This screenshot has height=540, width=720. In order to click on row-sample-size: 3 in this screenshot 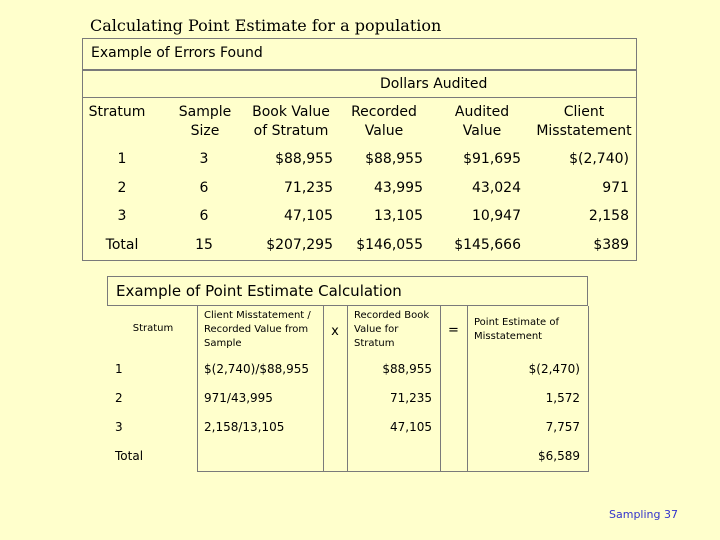, I will do `click(204, 159)`.